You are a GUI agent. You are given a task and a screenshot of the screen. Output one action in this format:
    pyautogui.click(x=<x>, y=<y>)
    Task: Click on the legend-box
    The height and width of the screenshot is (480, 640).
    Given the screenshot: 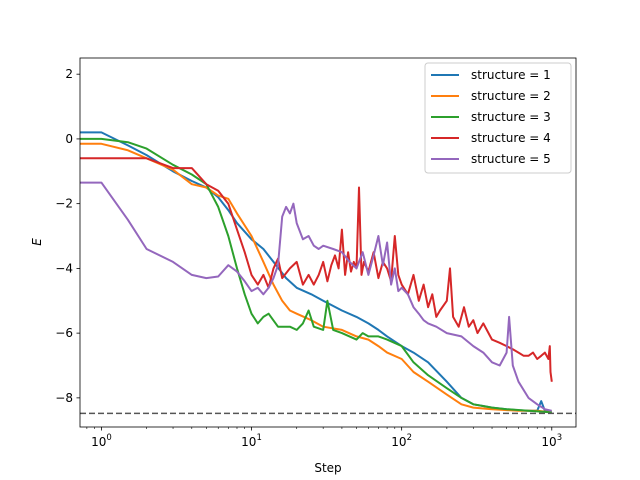 What is the action you would take?
    pyautogui.click(x=498, y=118)
    